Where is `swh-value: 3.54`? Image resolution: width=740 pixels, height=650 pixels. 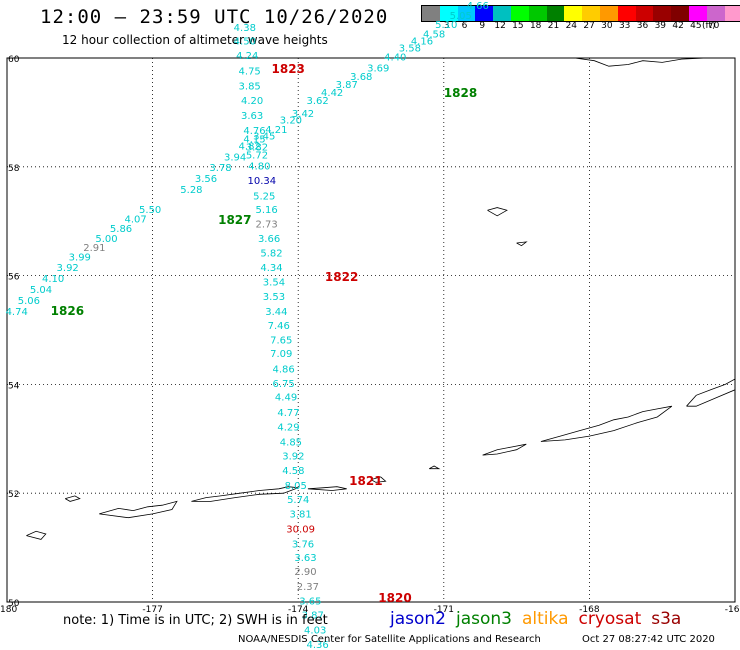 swh-value: 3.54 is located at coordinates (274, 282).